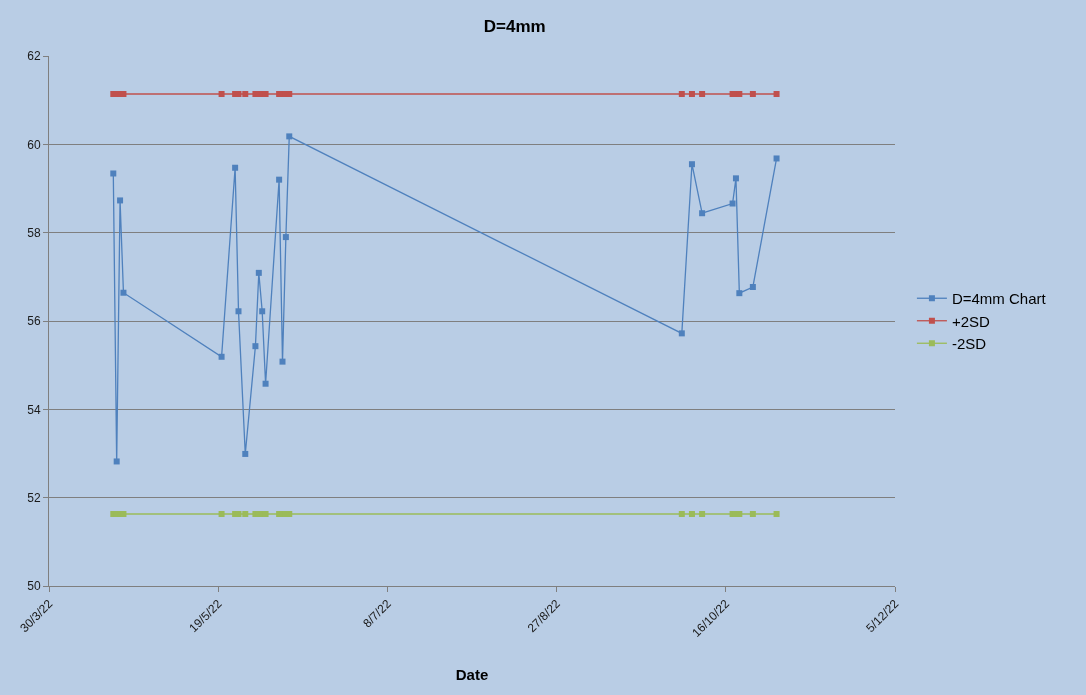 This screenshot has height=695, width=1086. What do you see at coordinates (34, 497) in the screenshot?
I see `y-tick-label: 52` at bounding box center [34, 497].